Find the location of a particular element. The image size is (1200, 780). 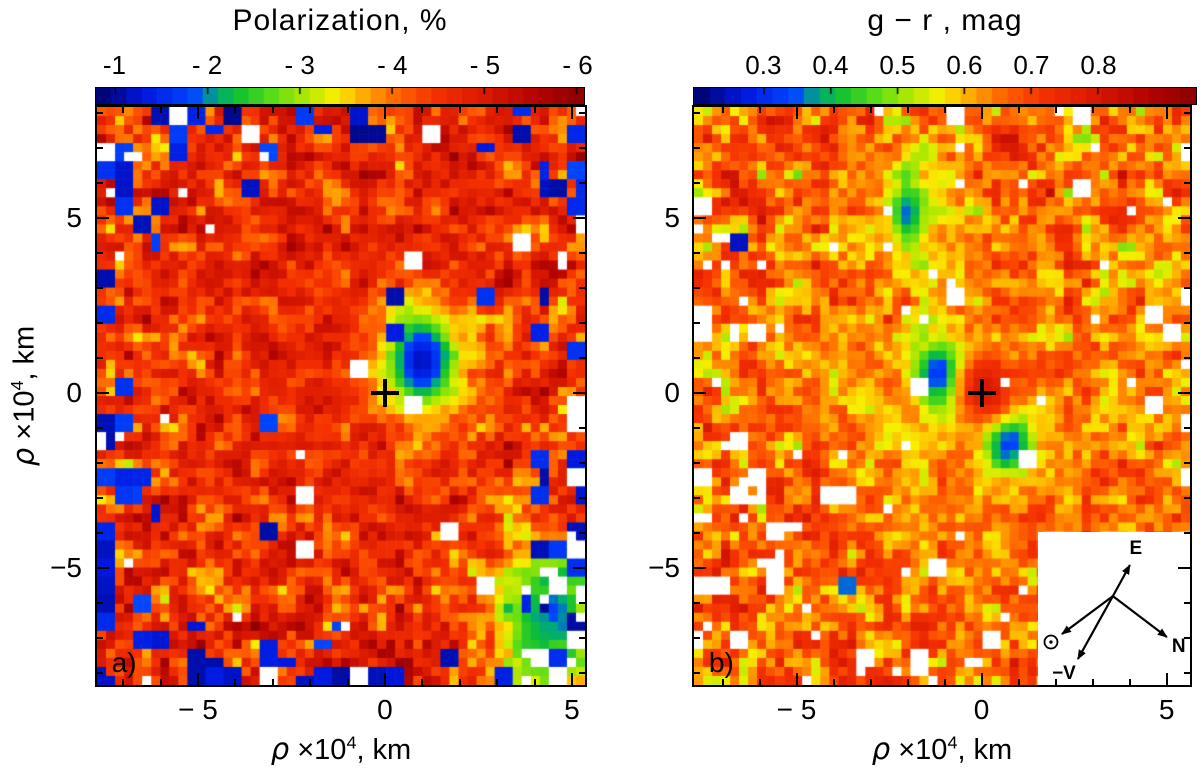

colorbar-tick-label: -1 is located at coordinates (114, 65).